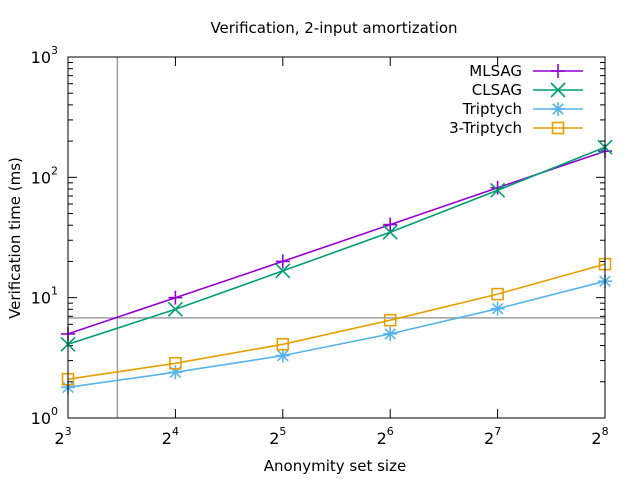 The width and height of the screenshot is (640, 480). I want to click on x-axis-title: Anonymity set size, so click(335, 466).